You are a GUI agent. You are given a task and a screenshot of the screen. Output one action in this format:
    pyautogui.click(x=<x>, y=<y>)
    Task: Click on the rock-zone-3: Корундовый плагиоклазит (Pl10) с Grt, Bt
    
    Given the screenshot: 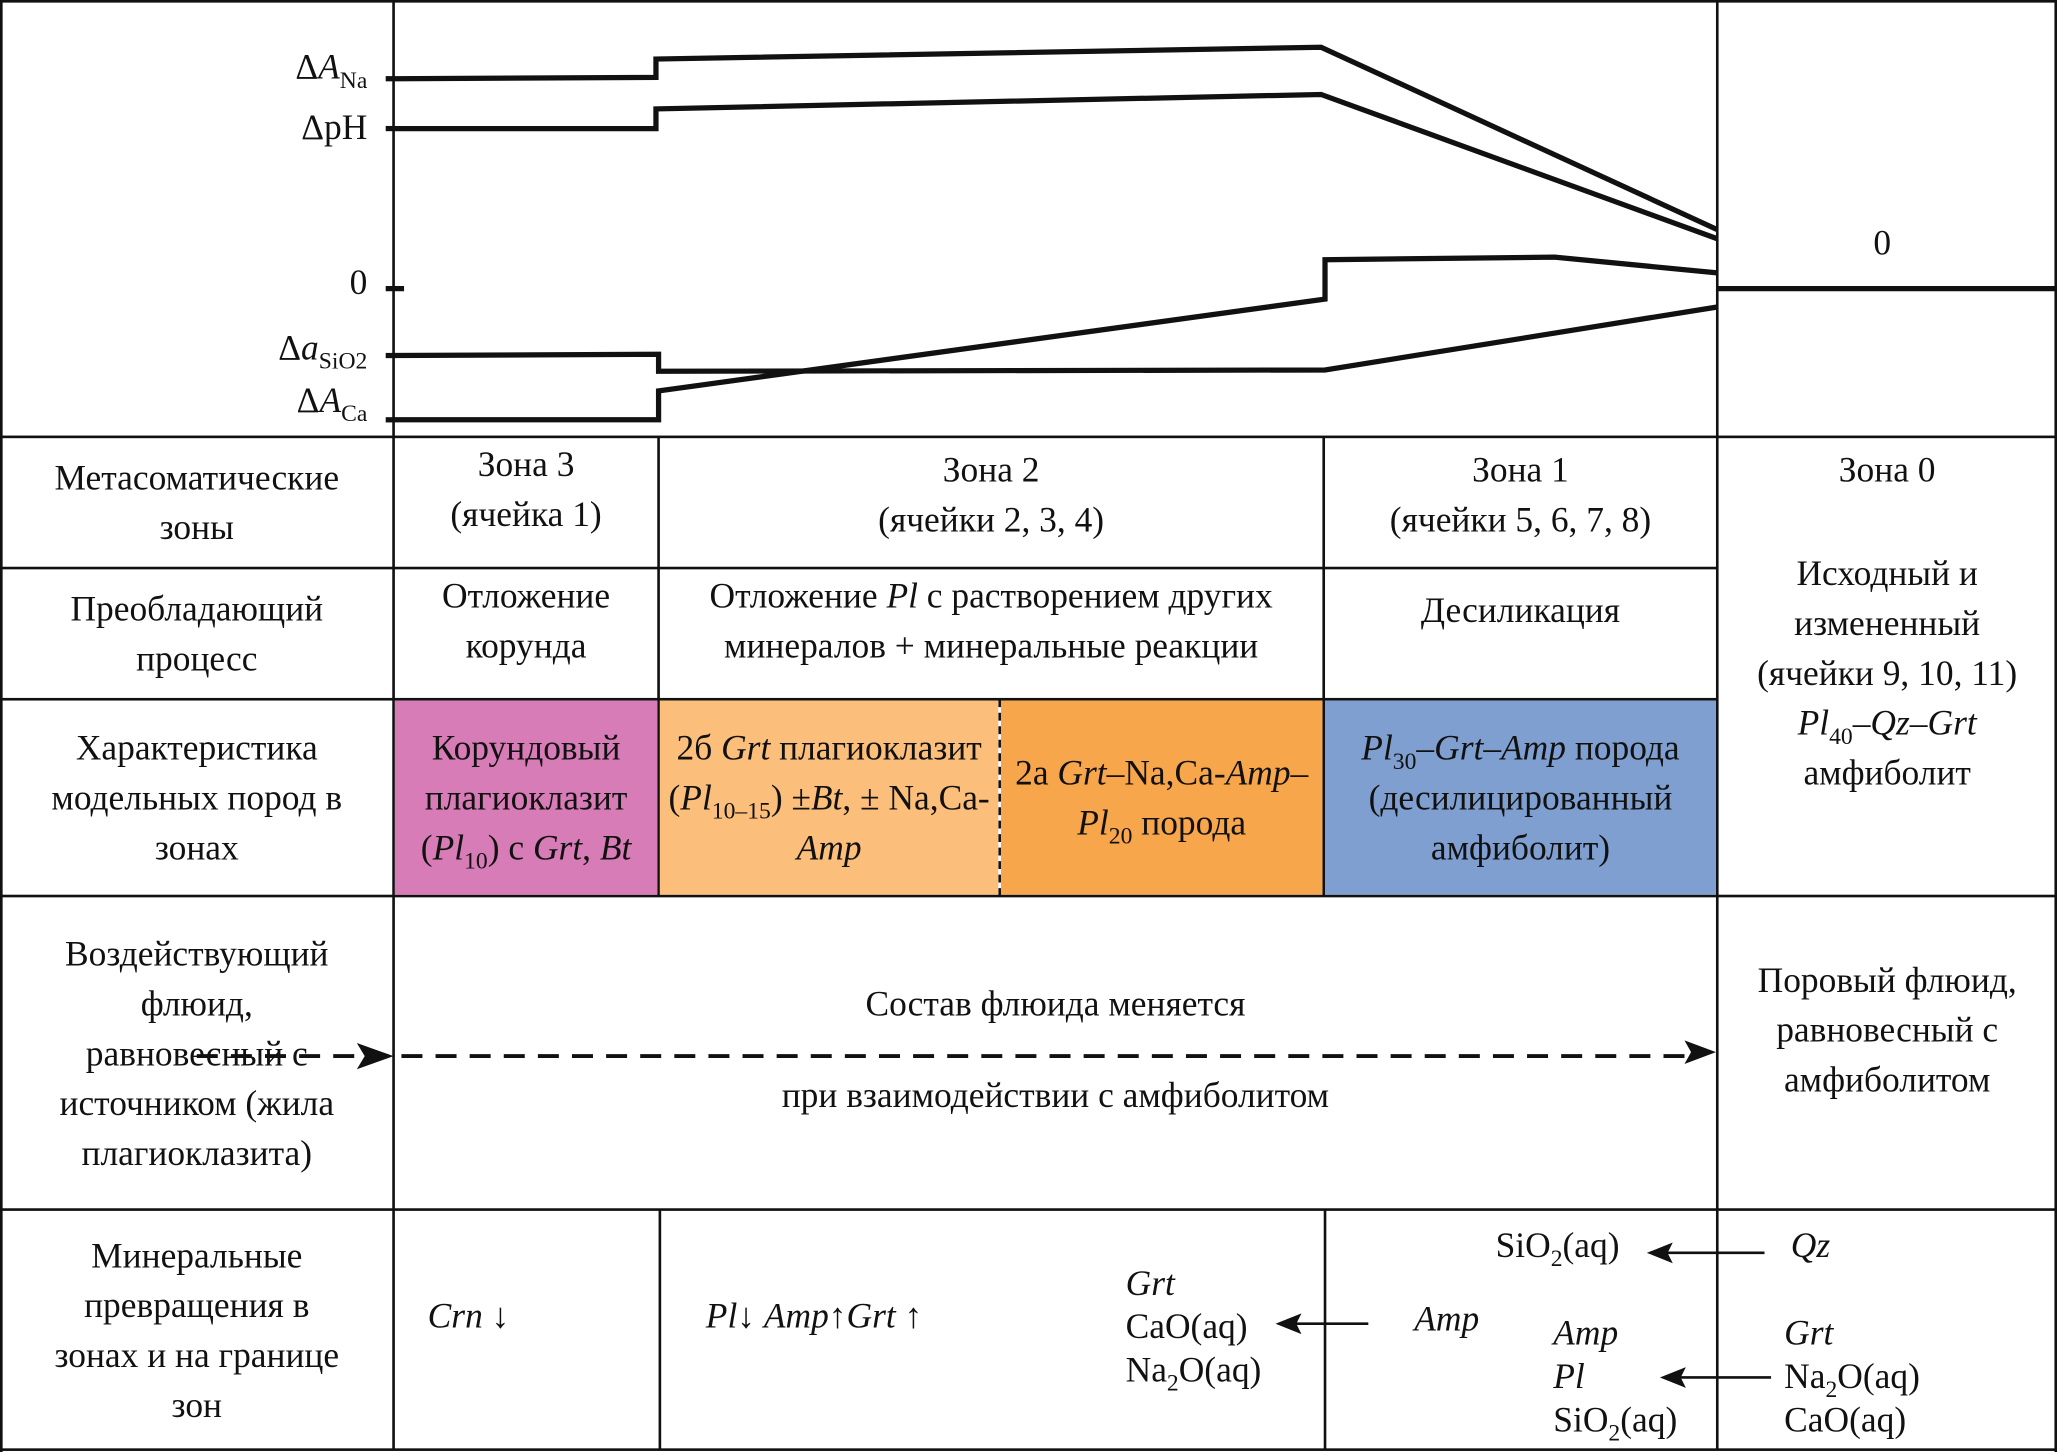 What is the action you would take?
    pyautogui.click(x=526, y=797)
    